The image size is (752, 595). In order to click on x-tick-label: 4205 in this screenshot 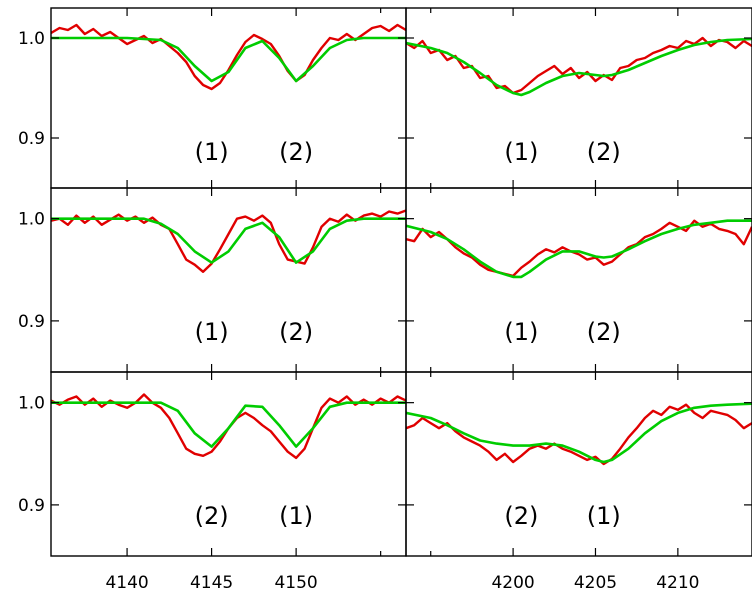, I will do `click(595, 583)`.